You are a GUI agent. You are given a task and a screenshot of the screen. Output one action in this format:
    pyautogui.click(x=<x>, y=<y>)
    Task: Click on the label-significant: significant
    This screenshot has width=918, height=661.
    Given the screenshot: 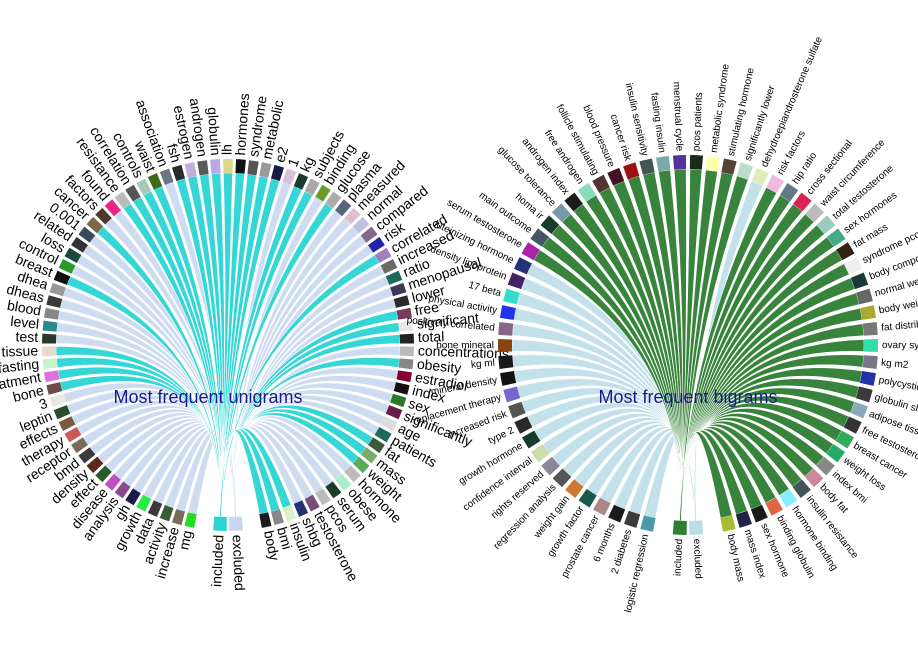 What is the action you would take?
    pyautogui.click(x=448, y=320)
    